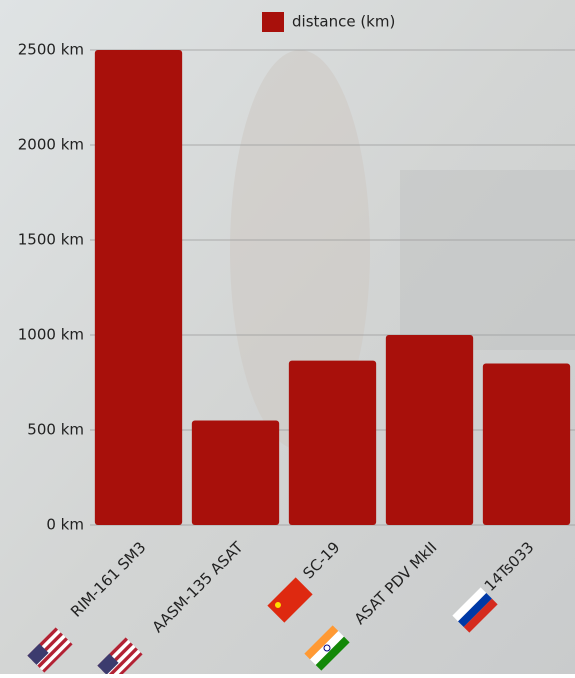 The image size is (575, 678). Describe the element at coordinates (290, 600) in the screenshot. I see `flag-china` at that location.